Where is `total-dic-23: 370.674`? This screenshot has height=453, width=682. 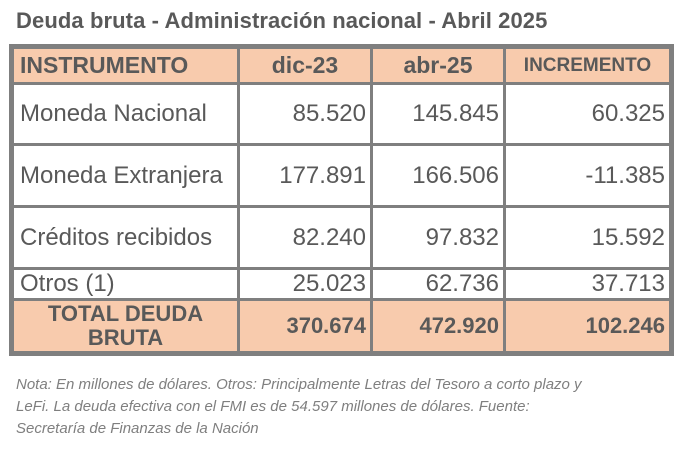
total-dic-23: 370.674 is located at coordinates (305, 326).